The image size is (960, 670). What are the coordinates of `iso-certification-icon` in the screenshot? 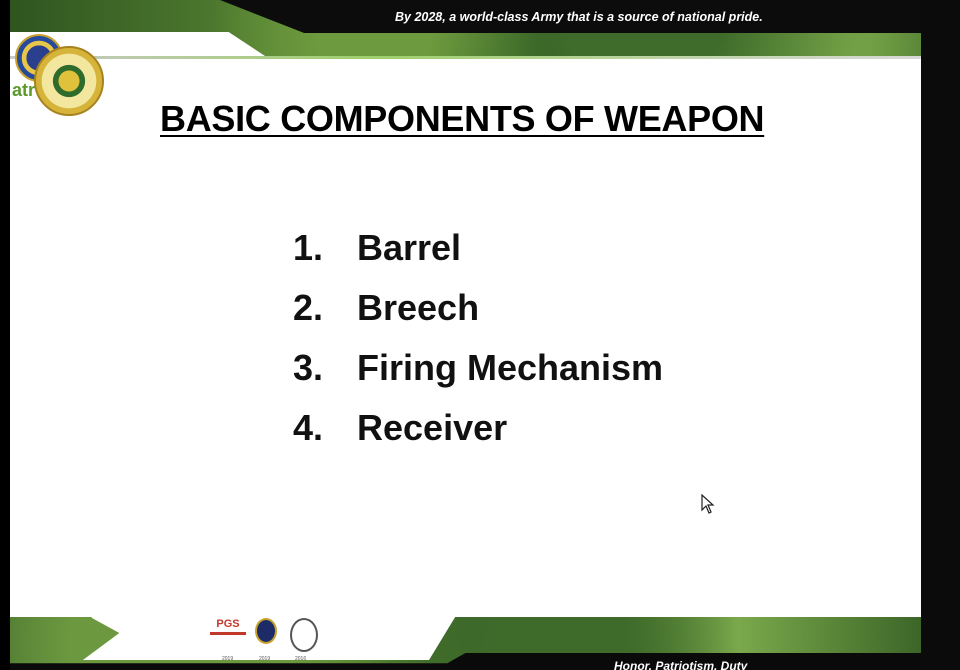 It's located at (304, 635).